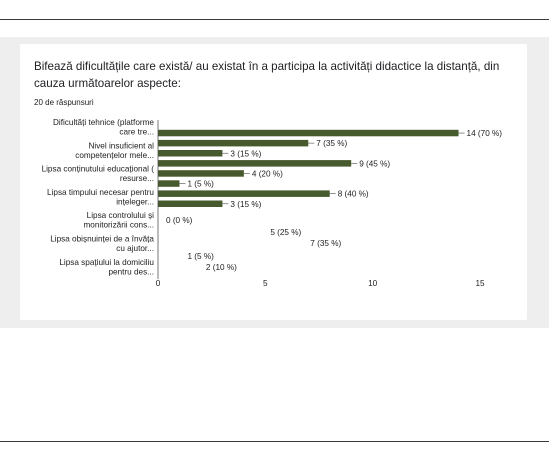 The width and height of the screenshot is (549, 450). I want to click on category-label: Dificultăți tehnice (platforme, so click(103, 122).